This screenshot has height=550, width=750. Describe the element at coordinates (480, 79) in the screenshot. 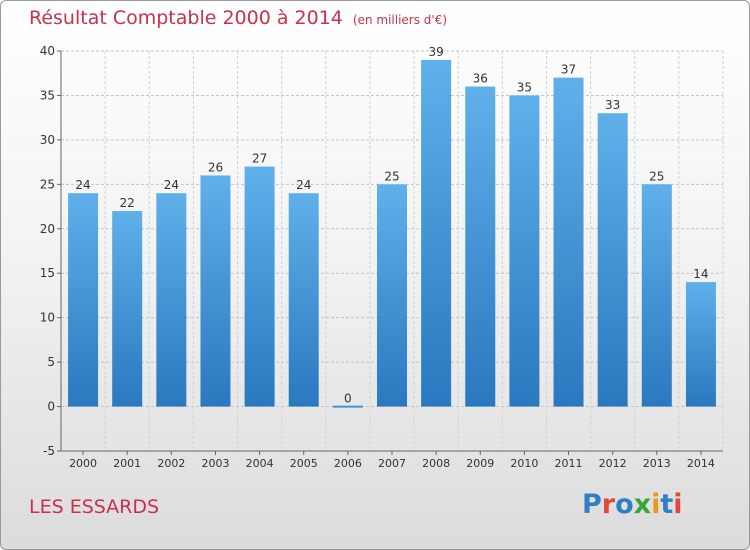

I see `data-label: 36` at that location.